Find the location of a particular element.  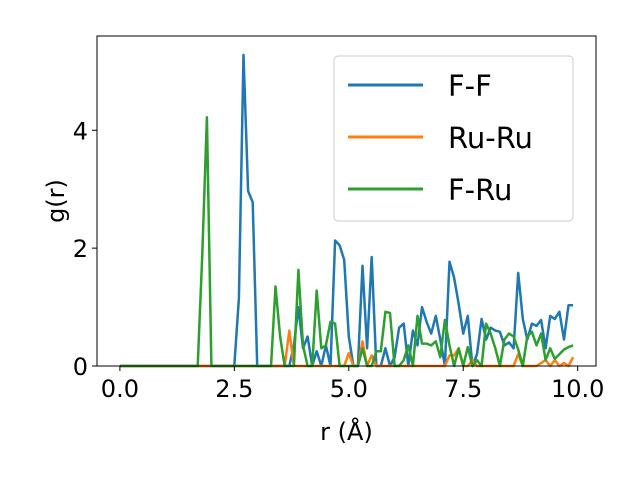

x-axis: 0.0 2.5 5.0 7.5 10.0 is located at coordinates (352, 384).